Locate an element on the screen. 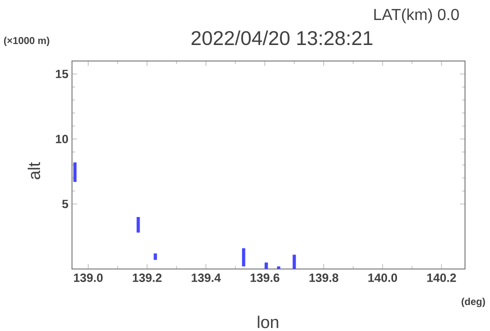 The height and width of the screenshot is (331, 490). y-tick-label: 5 is located at coordinates (65, 204).